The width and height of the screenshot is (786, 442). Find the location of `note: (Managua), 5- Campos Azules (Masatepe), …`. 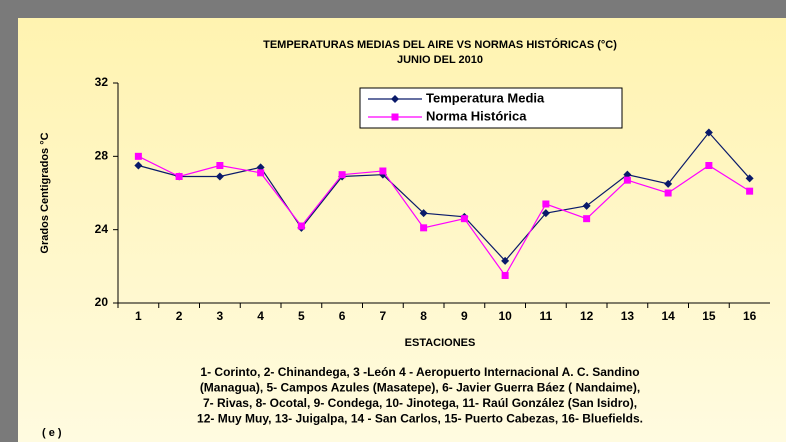

note: (Managua), 5- Campos Azules (Masatepe), … is located at coordinates (420, 388).